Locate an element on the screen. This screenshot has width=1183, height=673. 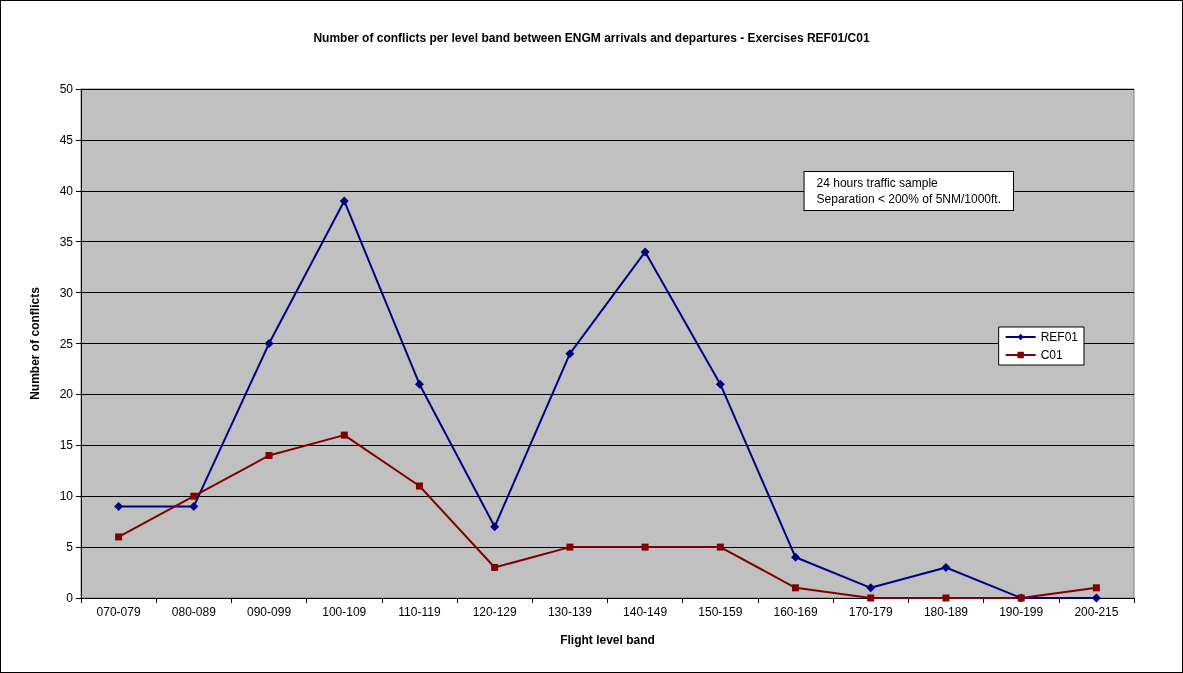
x-tick-label: 080-089 is located at coordinates (194, 612).